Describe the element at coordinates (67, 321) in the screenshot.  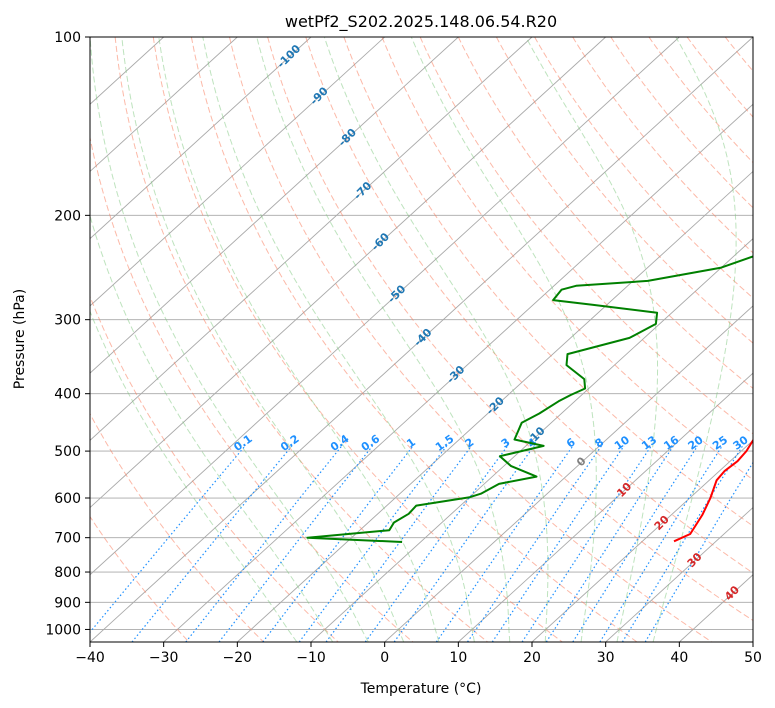
I see `y-tick-label: 300` at that location.